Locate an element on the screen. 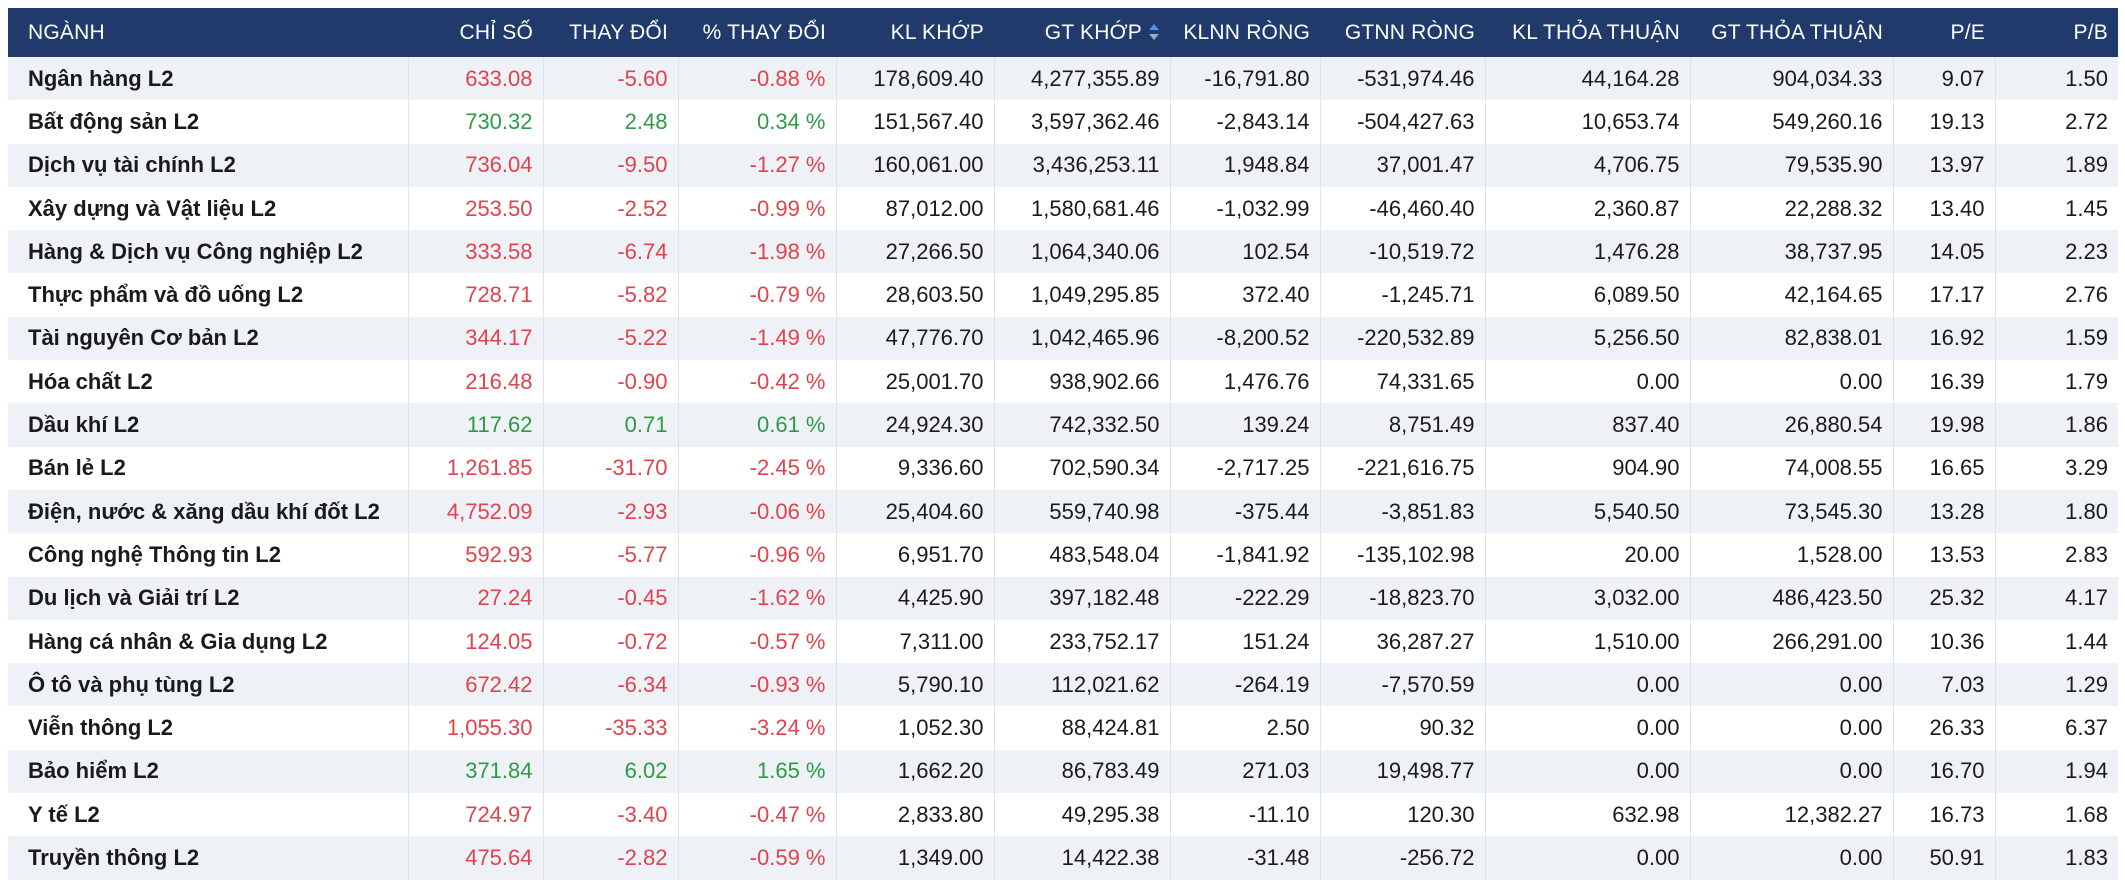  cell-foreign-net-volume: -16,791.80 is located at coordinates (1245, 79).